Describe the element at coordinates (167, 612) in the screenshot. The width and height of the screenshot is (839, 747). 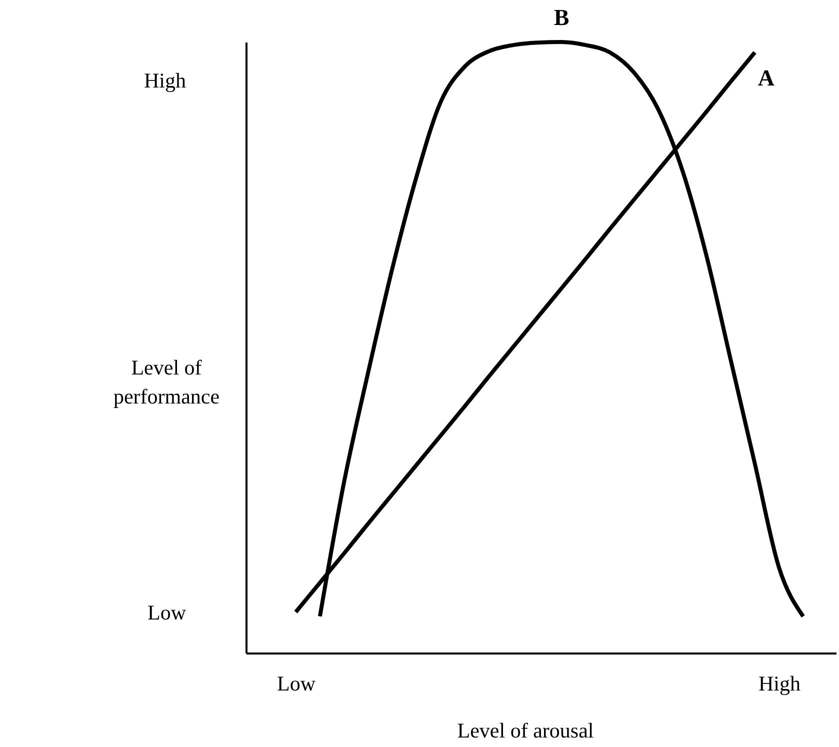
I see `text: Low` at that location.